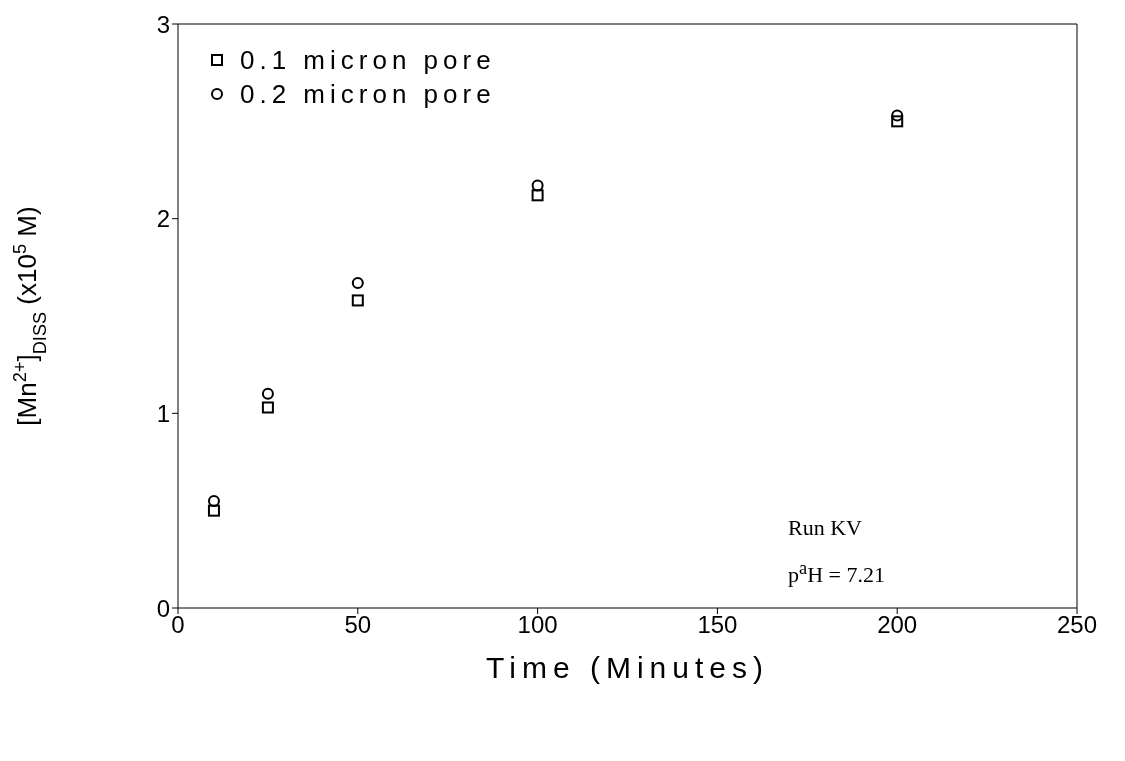 This screenshot has width=1125, height=761. I want to click on x-tick-label: 150, so click(717, 625).